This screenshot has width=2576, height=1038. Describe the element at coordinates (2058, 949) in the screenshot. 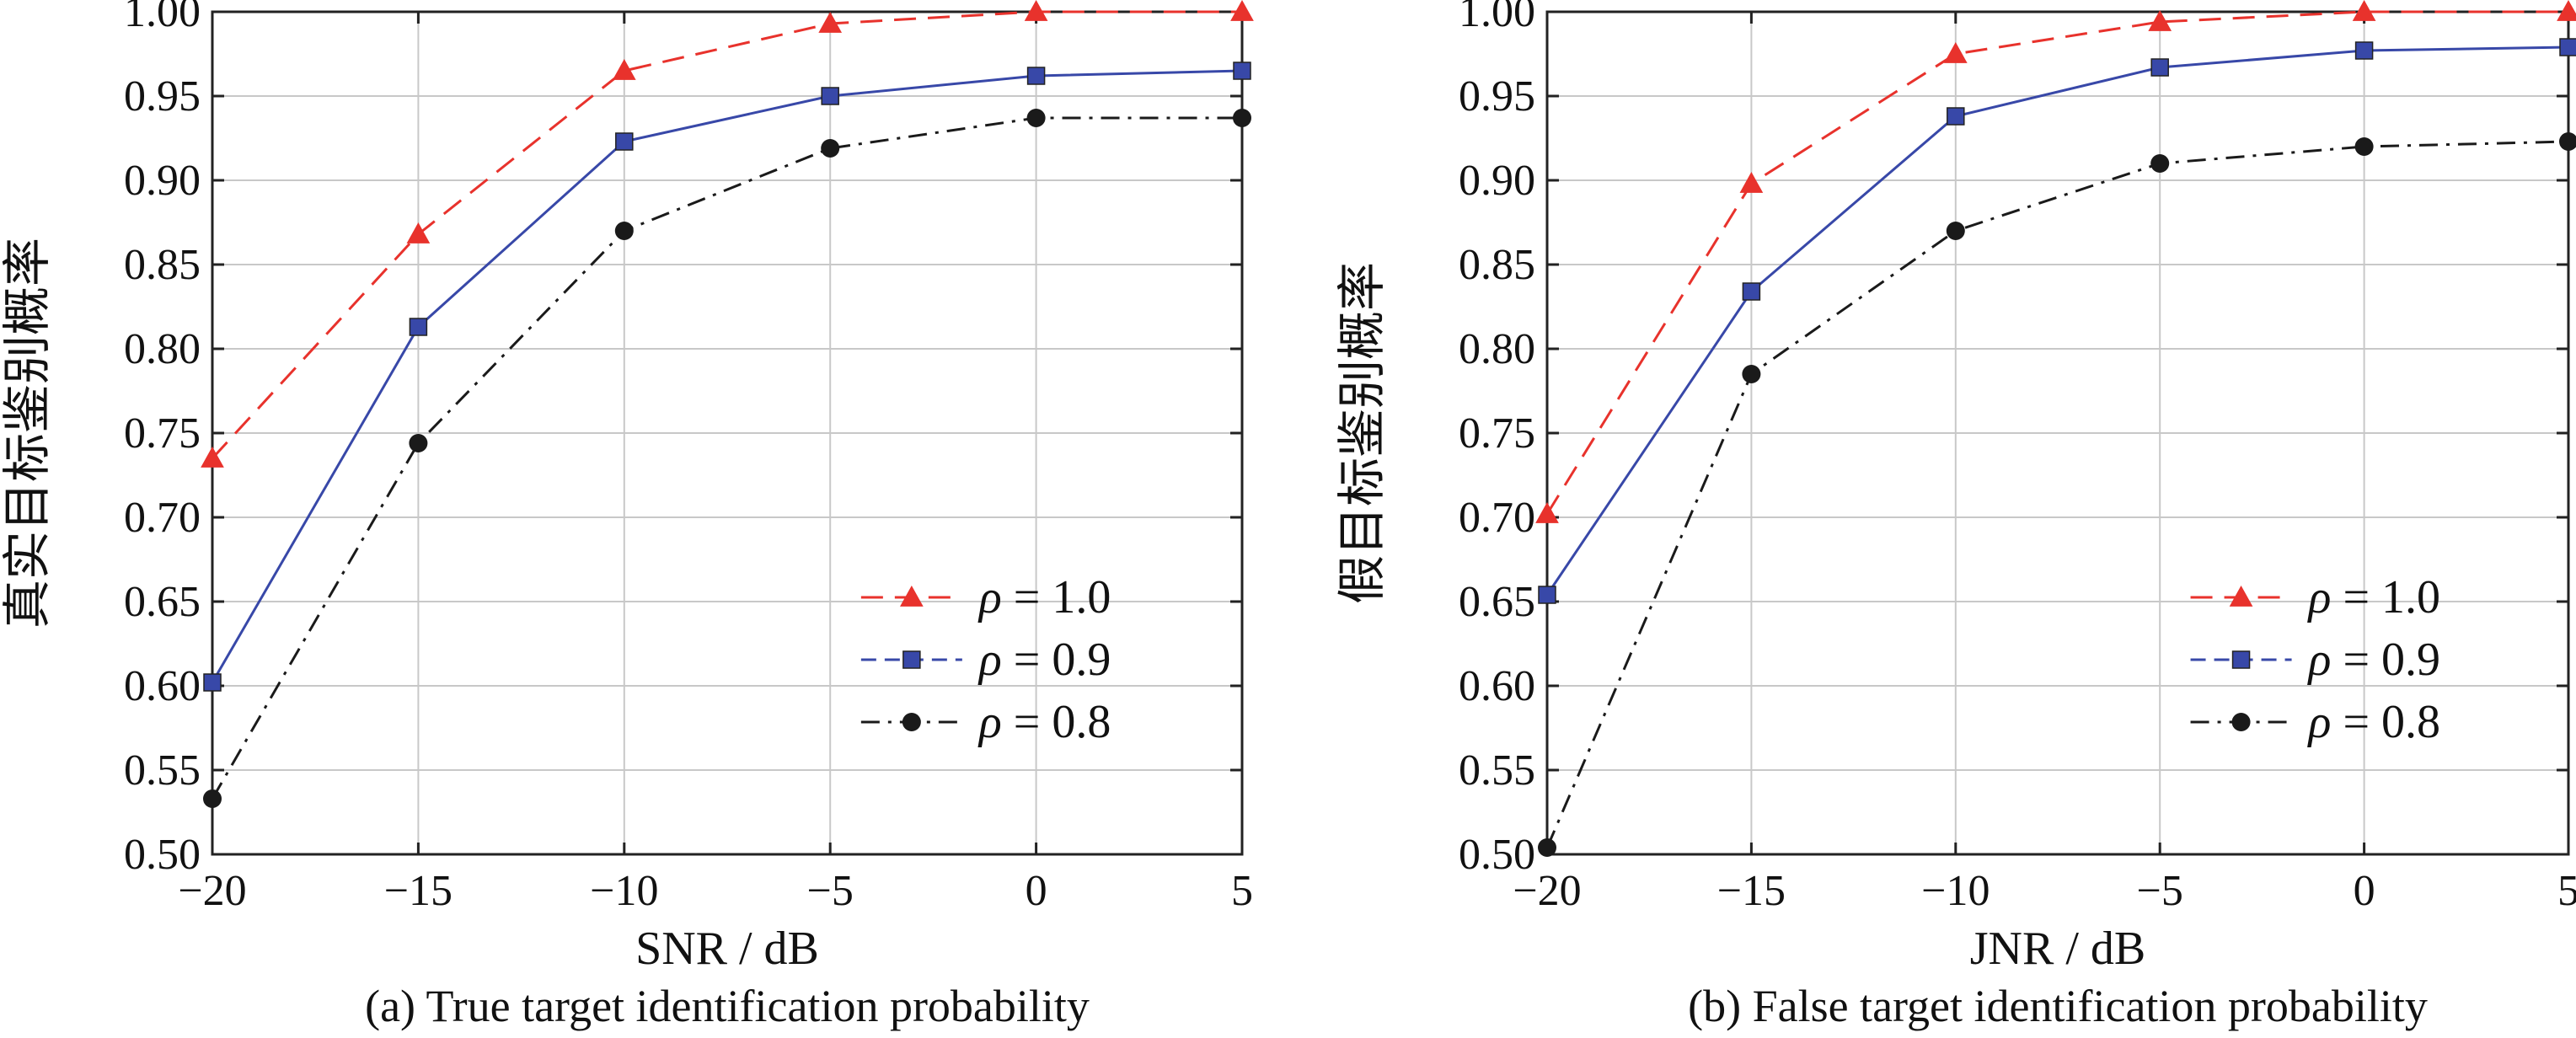

I see `panel-b-x-axis-label: JNR / dB` at that location.